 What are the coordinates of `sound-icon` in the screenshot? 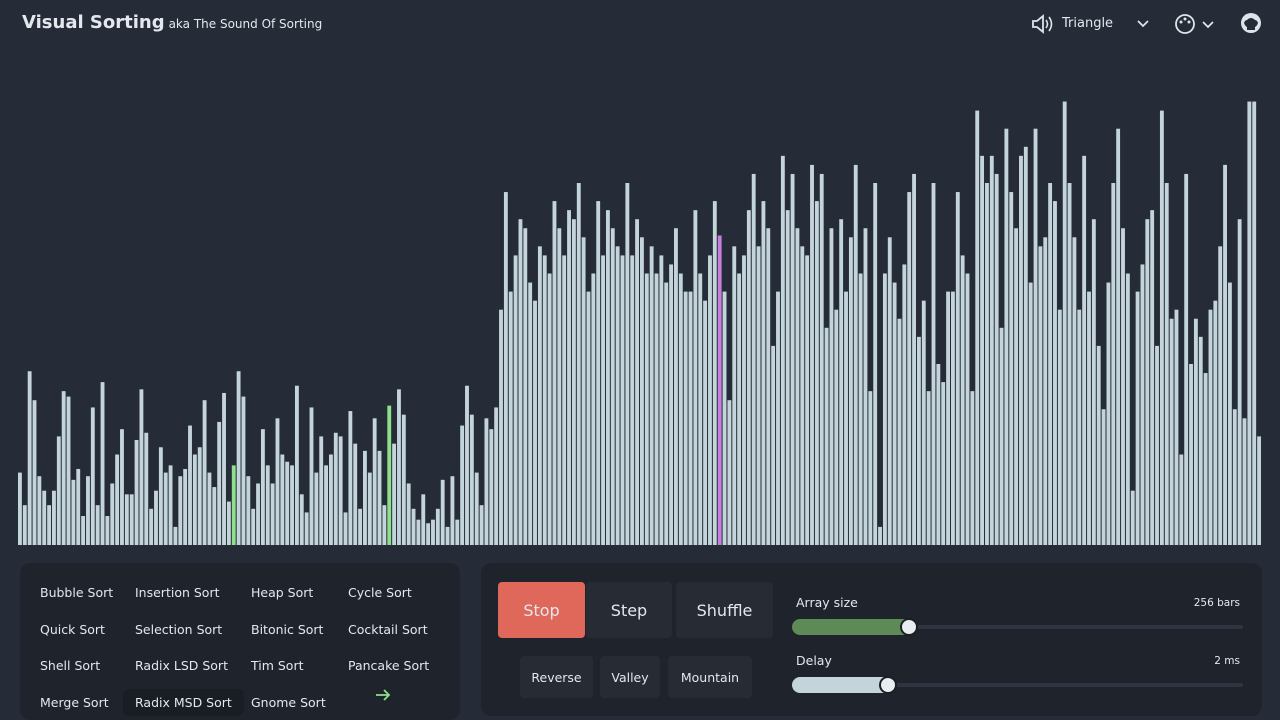 It's located at (1042, 24).